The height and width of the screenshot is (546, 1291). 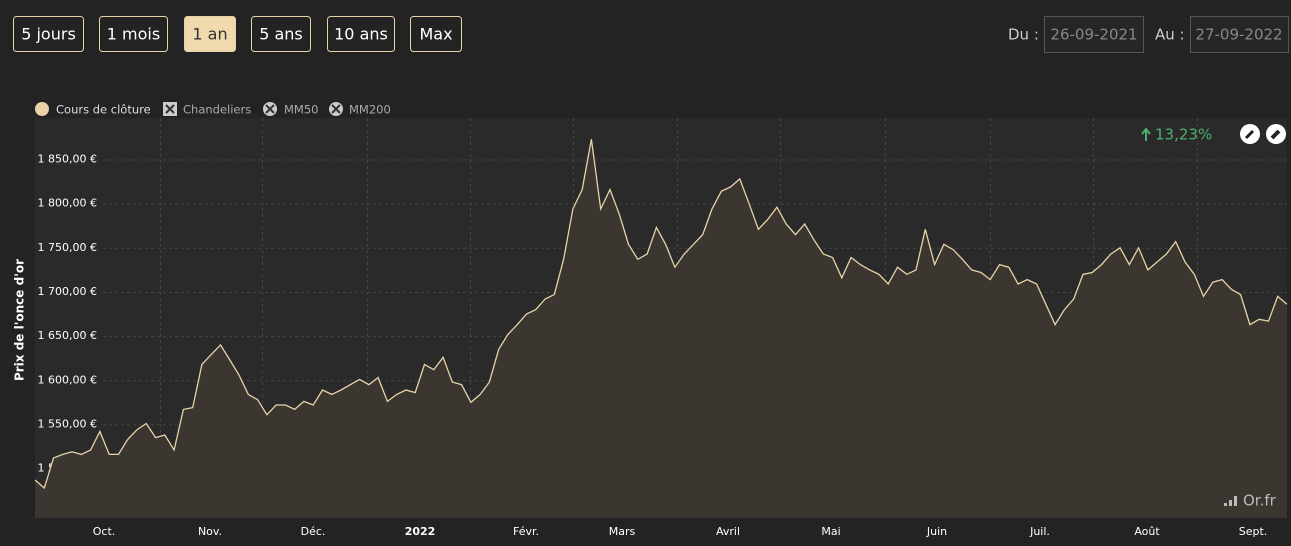 I want to click on y-tick-label: 1 550,00 €, so click(x=67, y=423).